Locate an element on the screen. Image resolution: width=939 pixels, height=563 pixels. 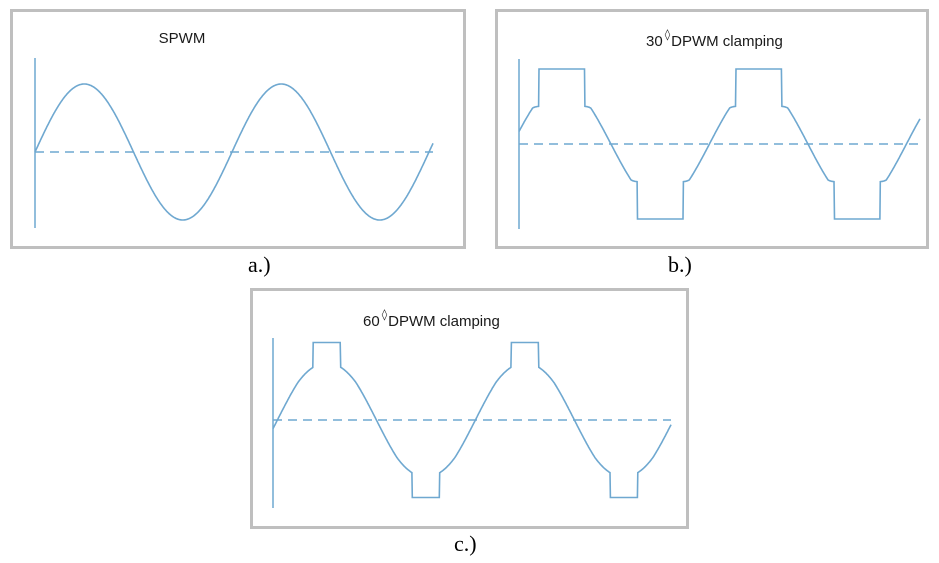
dpwm30-waveform is located at coordinates (719, 144).